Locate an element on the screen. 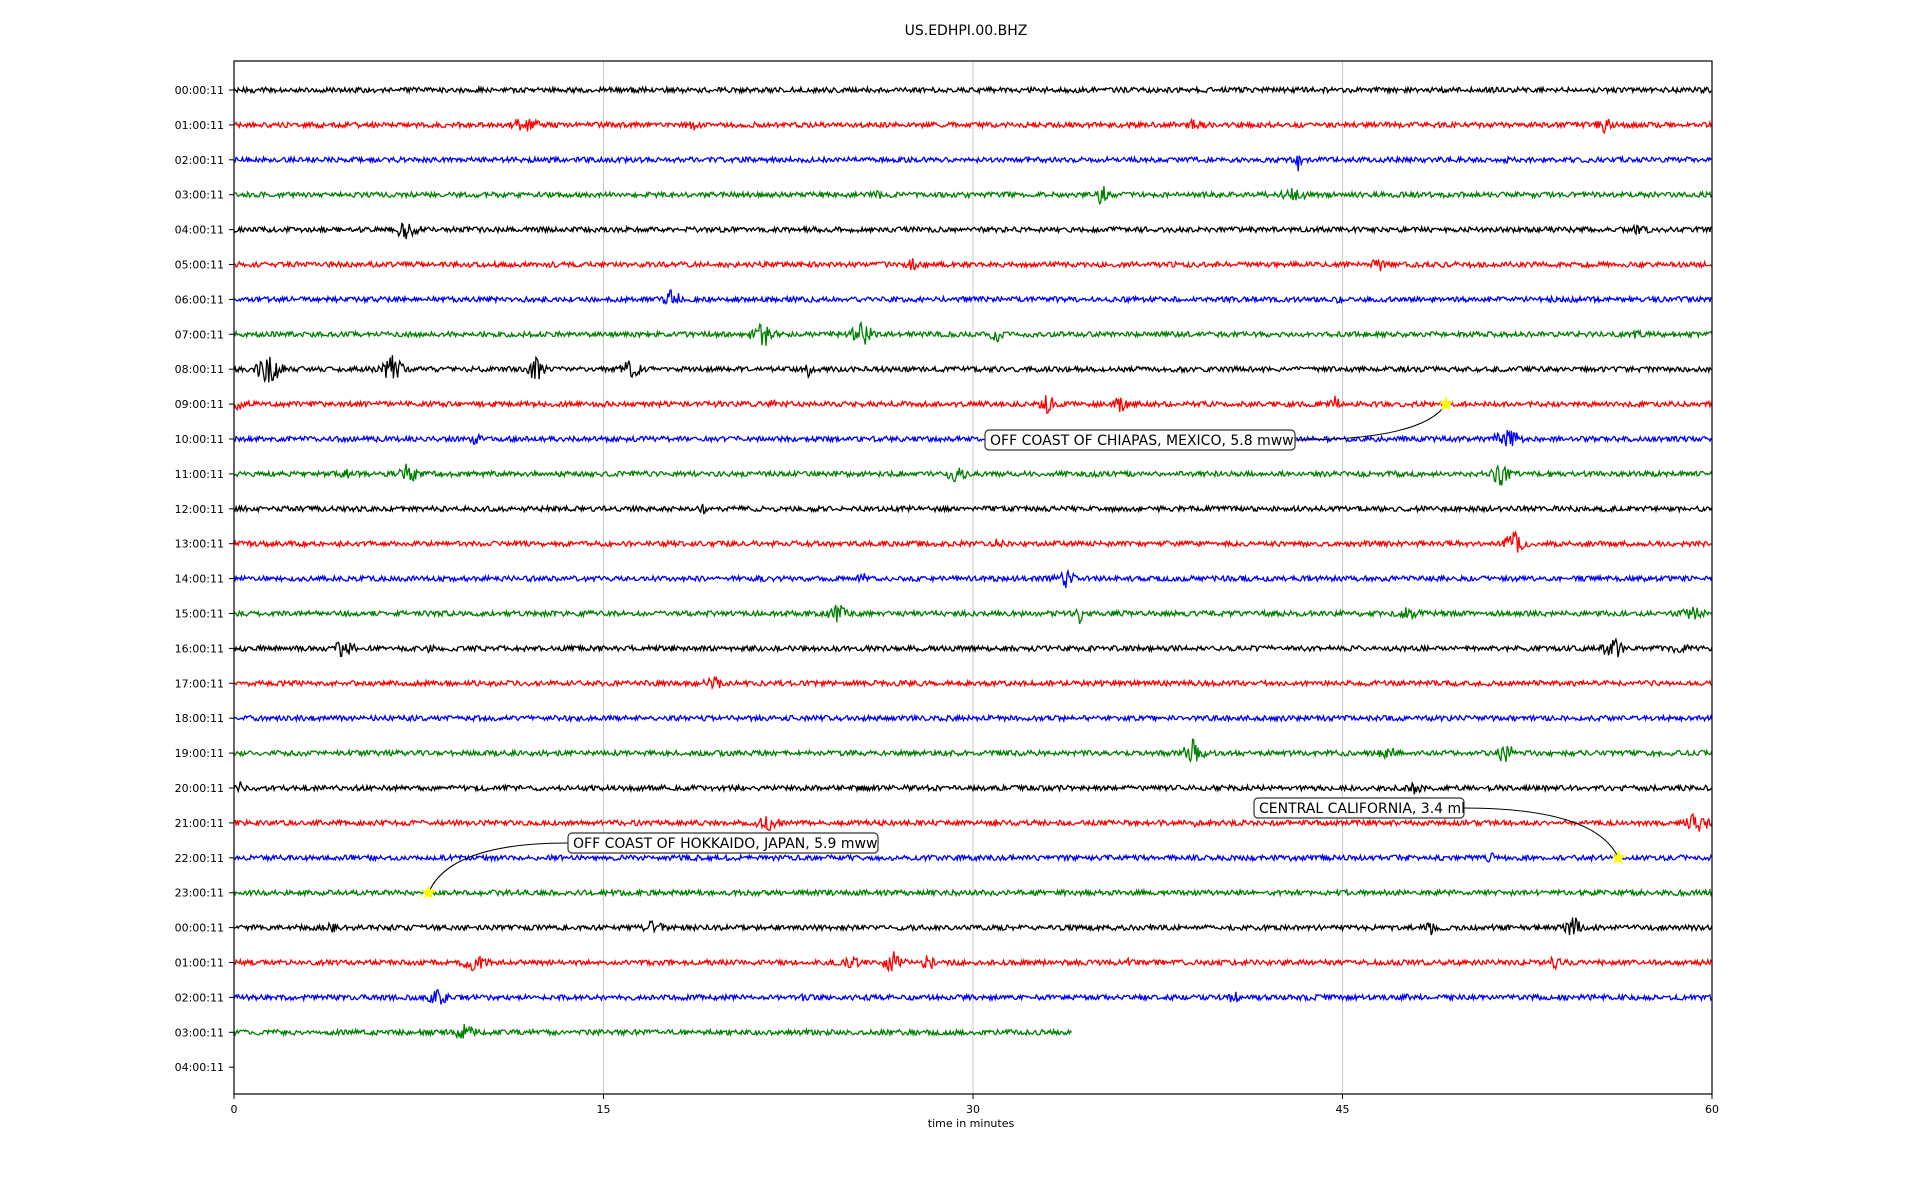 The height and width of the screenshot is (1200, 1920). row-time-label: 18:00:11 is located at coordinates (199, 718).